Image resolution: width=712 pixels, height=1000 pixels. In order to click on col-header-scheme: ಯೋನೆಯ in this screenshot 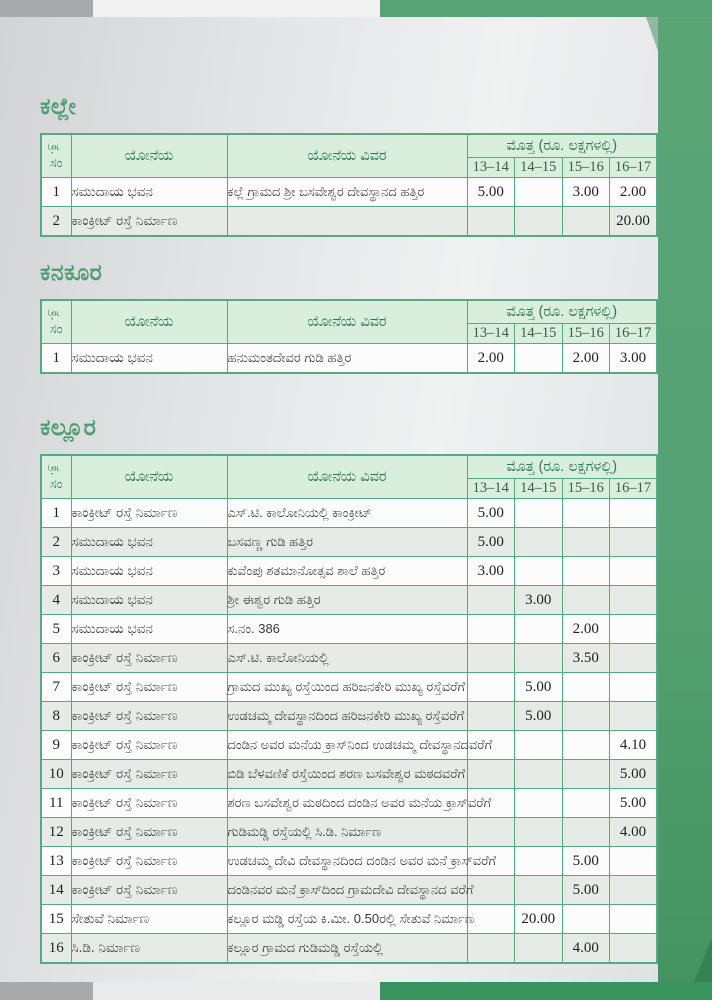, I will do `click(149, 476)`.